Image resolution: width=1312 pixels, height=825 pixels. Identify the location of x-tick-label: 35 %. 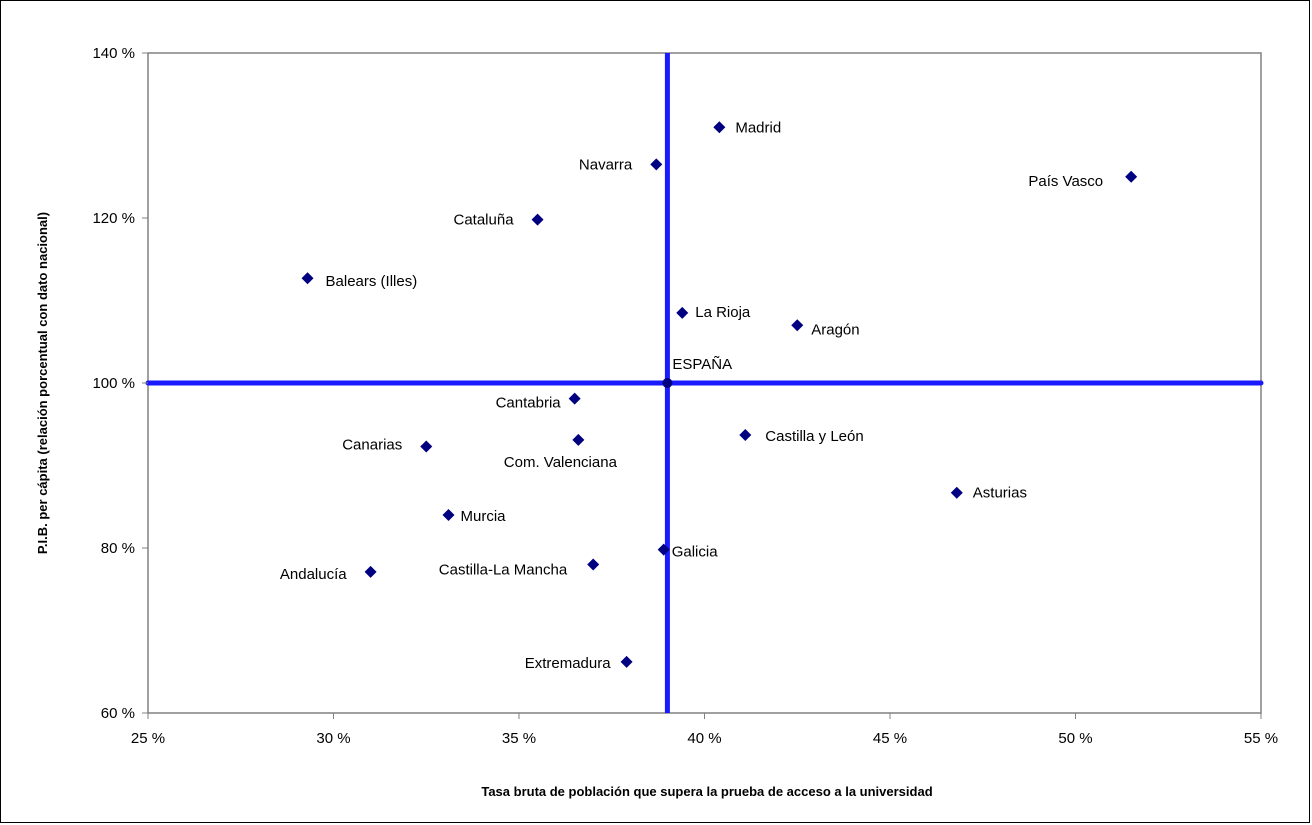
(519, 738).